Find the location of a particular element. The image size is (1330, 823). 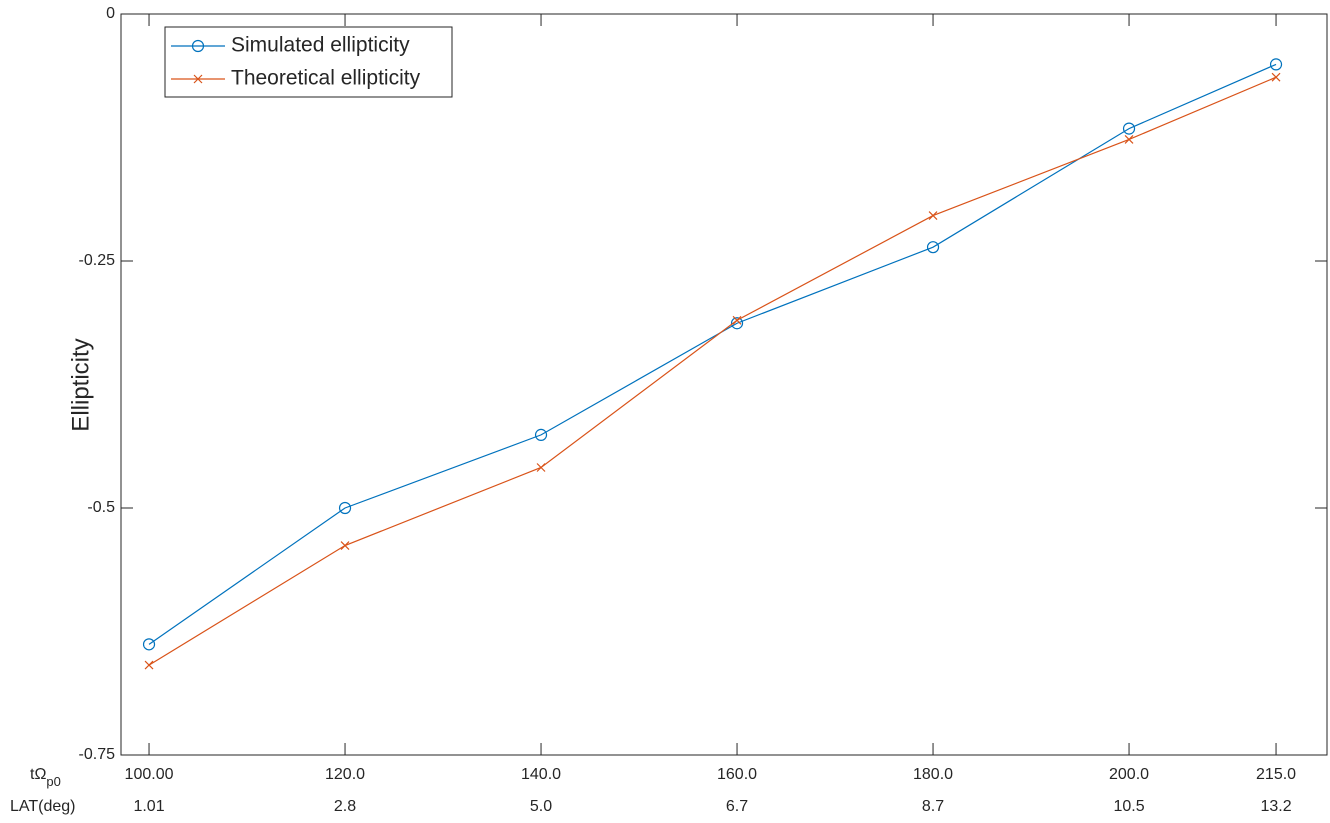

y-tick-label: -0.5 is located at coordinates (101, 507).